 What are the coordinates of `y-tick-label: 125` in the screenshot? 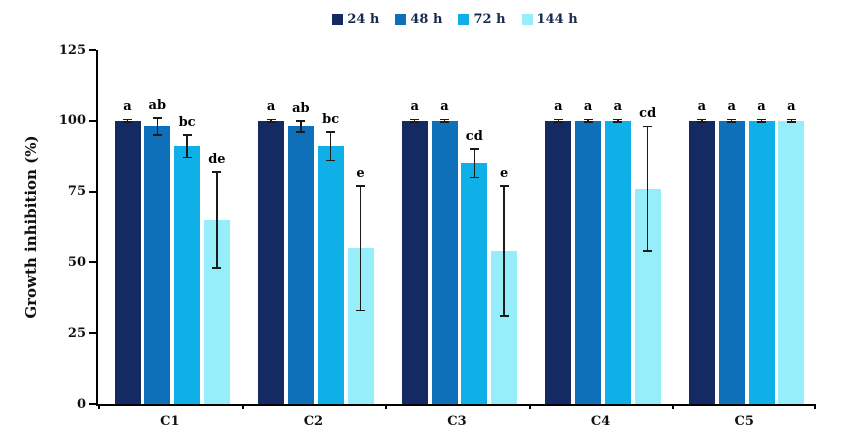 It's located at (72, 50).